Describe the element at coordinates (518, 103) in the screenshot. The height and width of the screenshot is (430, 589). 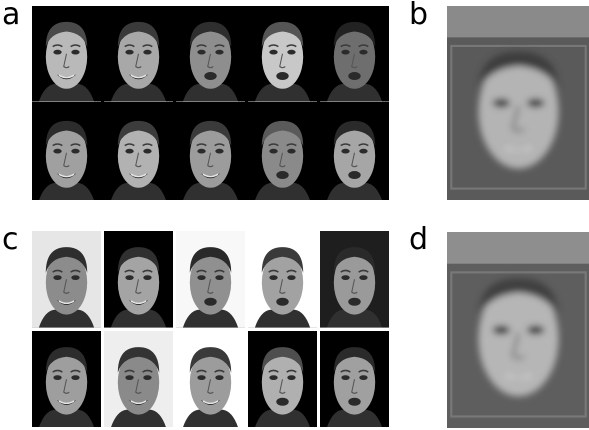
I see `average-face-b` at that location.